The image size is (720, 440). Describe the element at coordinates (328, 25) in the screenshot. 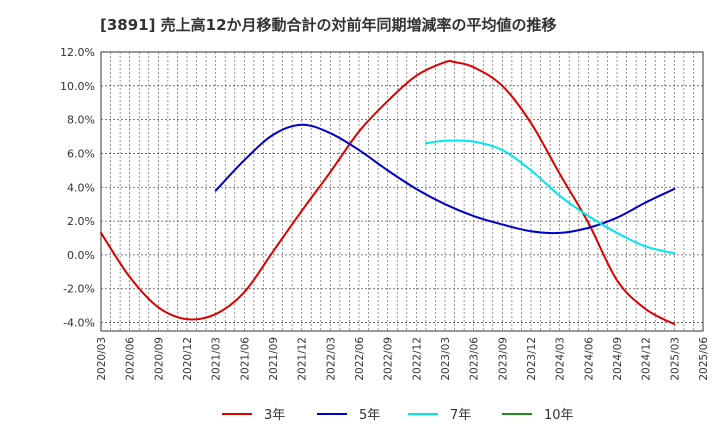

I see `chart-title: [3891] 売上高12か月移動合計の対前年同期増減率の平均値の推移` at that location.